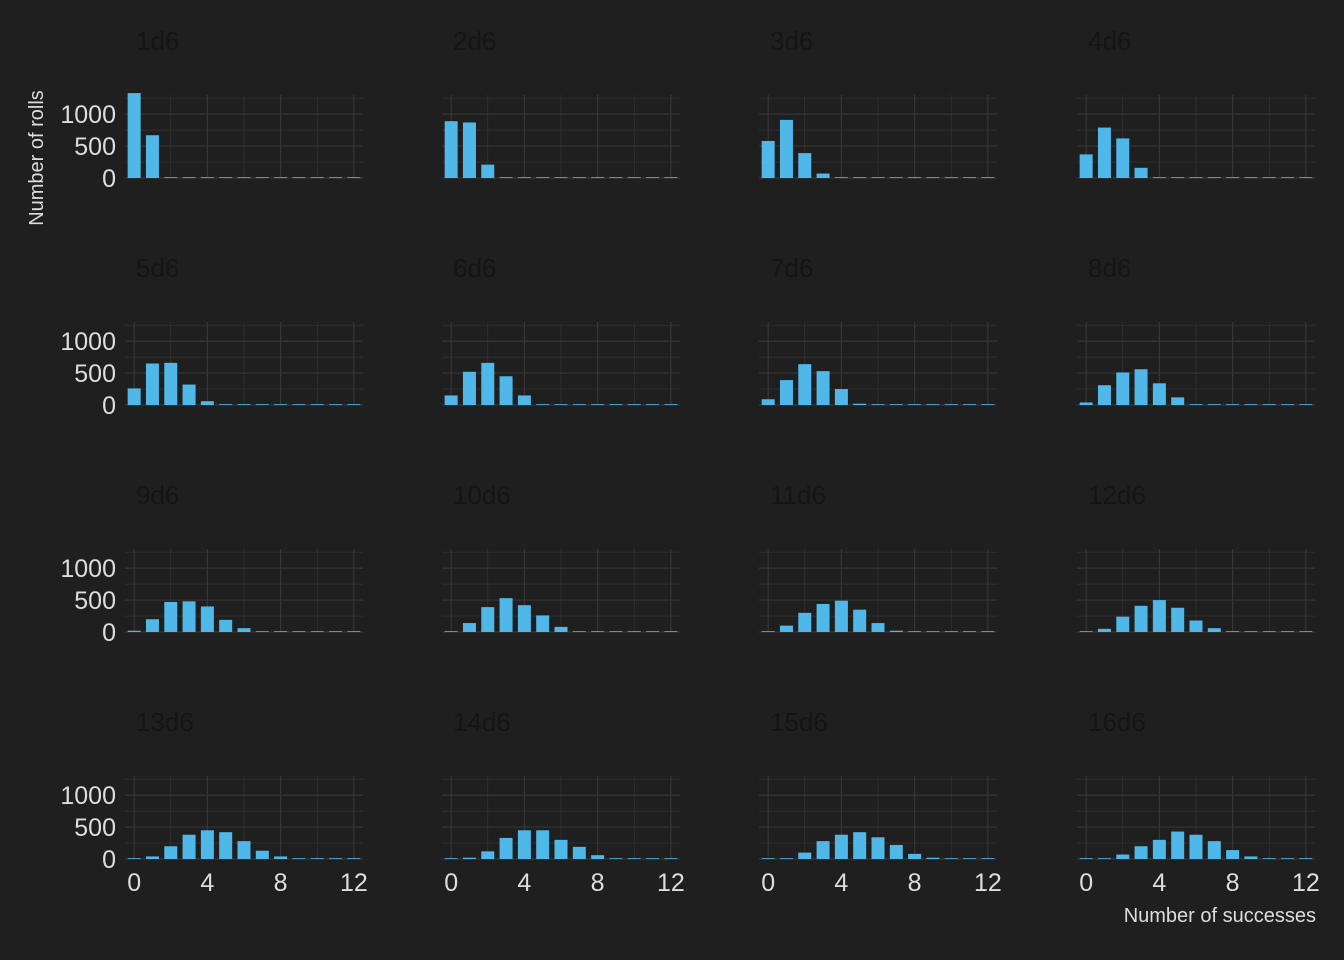 The height and width of the screenshot is (960, 1344). What do you see at coordinates (109, 179) in the screenshot?
I see `y-tick-label: 0` at bounding box center [109, 179].